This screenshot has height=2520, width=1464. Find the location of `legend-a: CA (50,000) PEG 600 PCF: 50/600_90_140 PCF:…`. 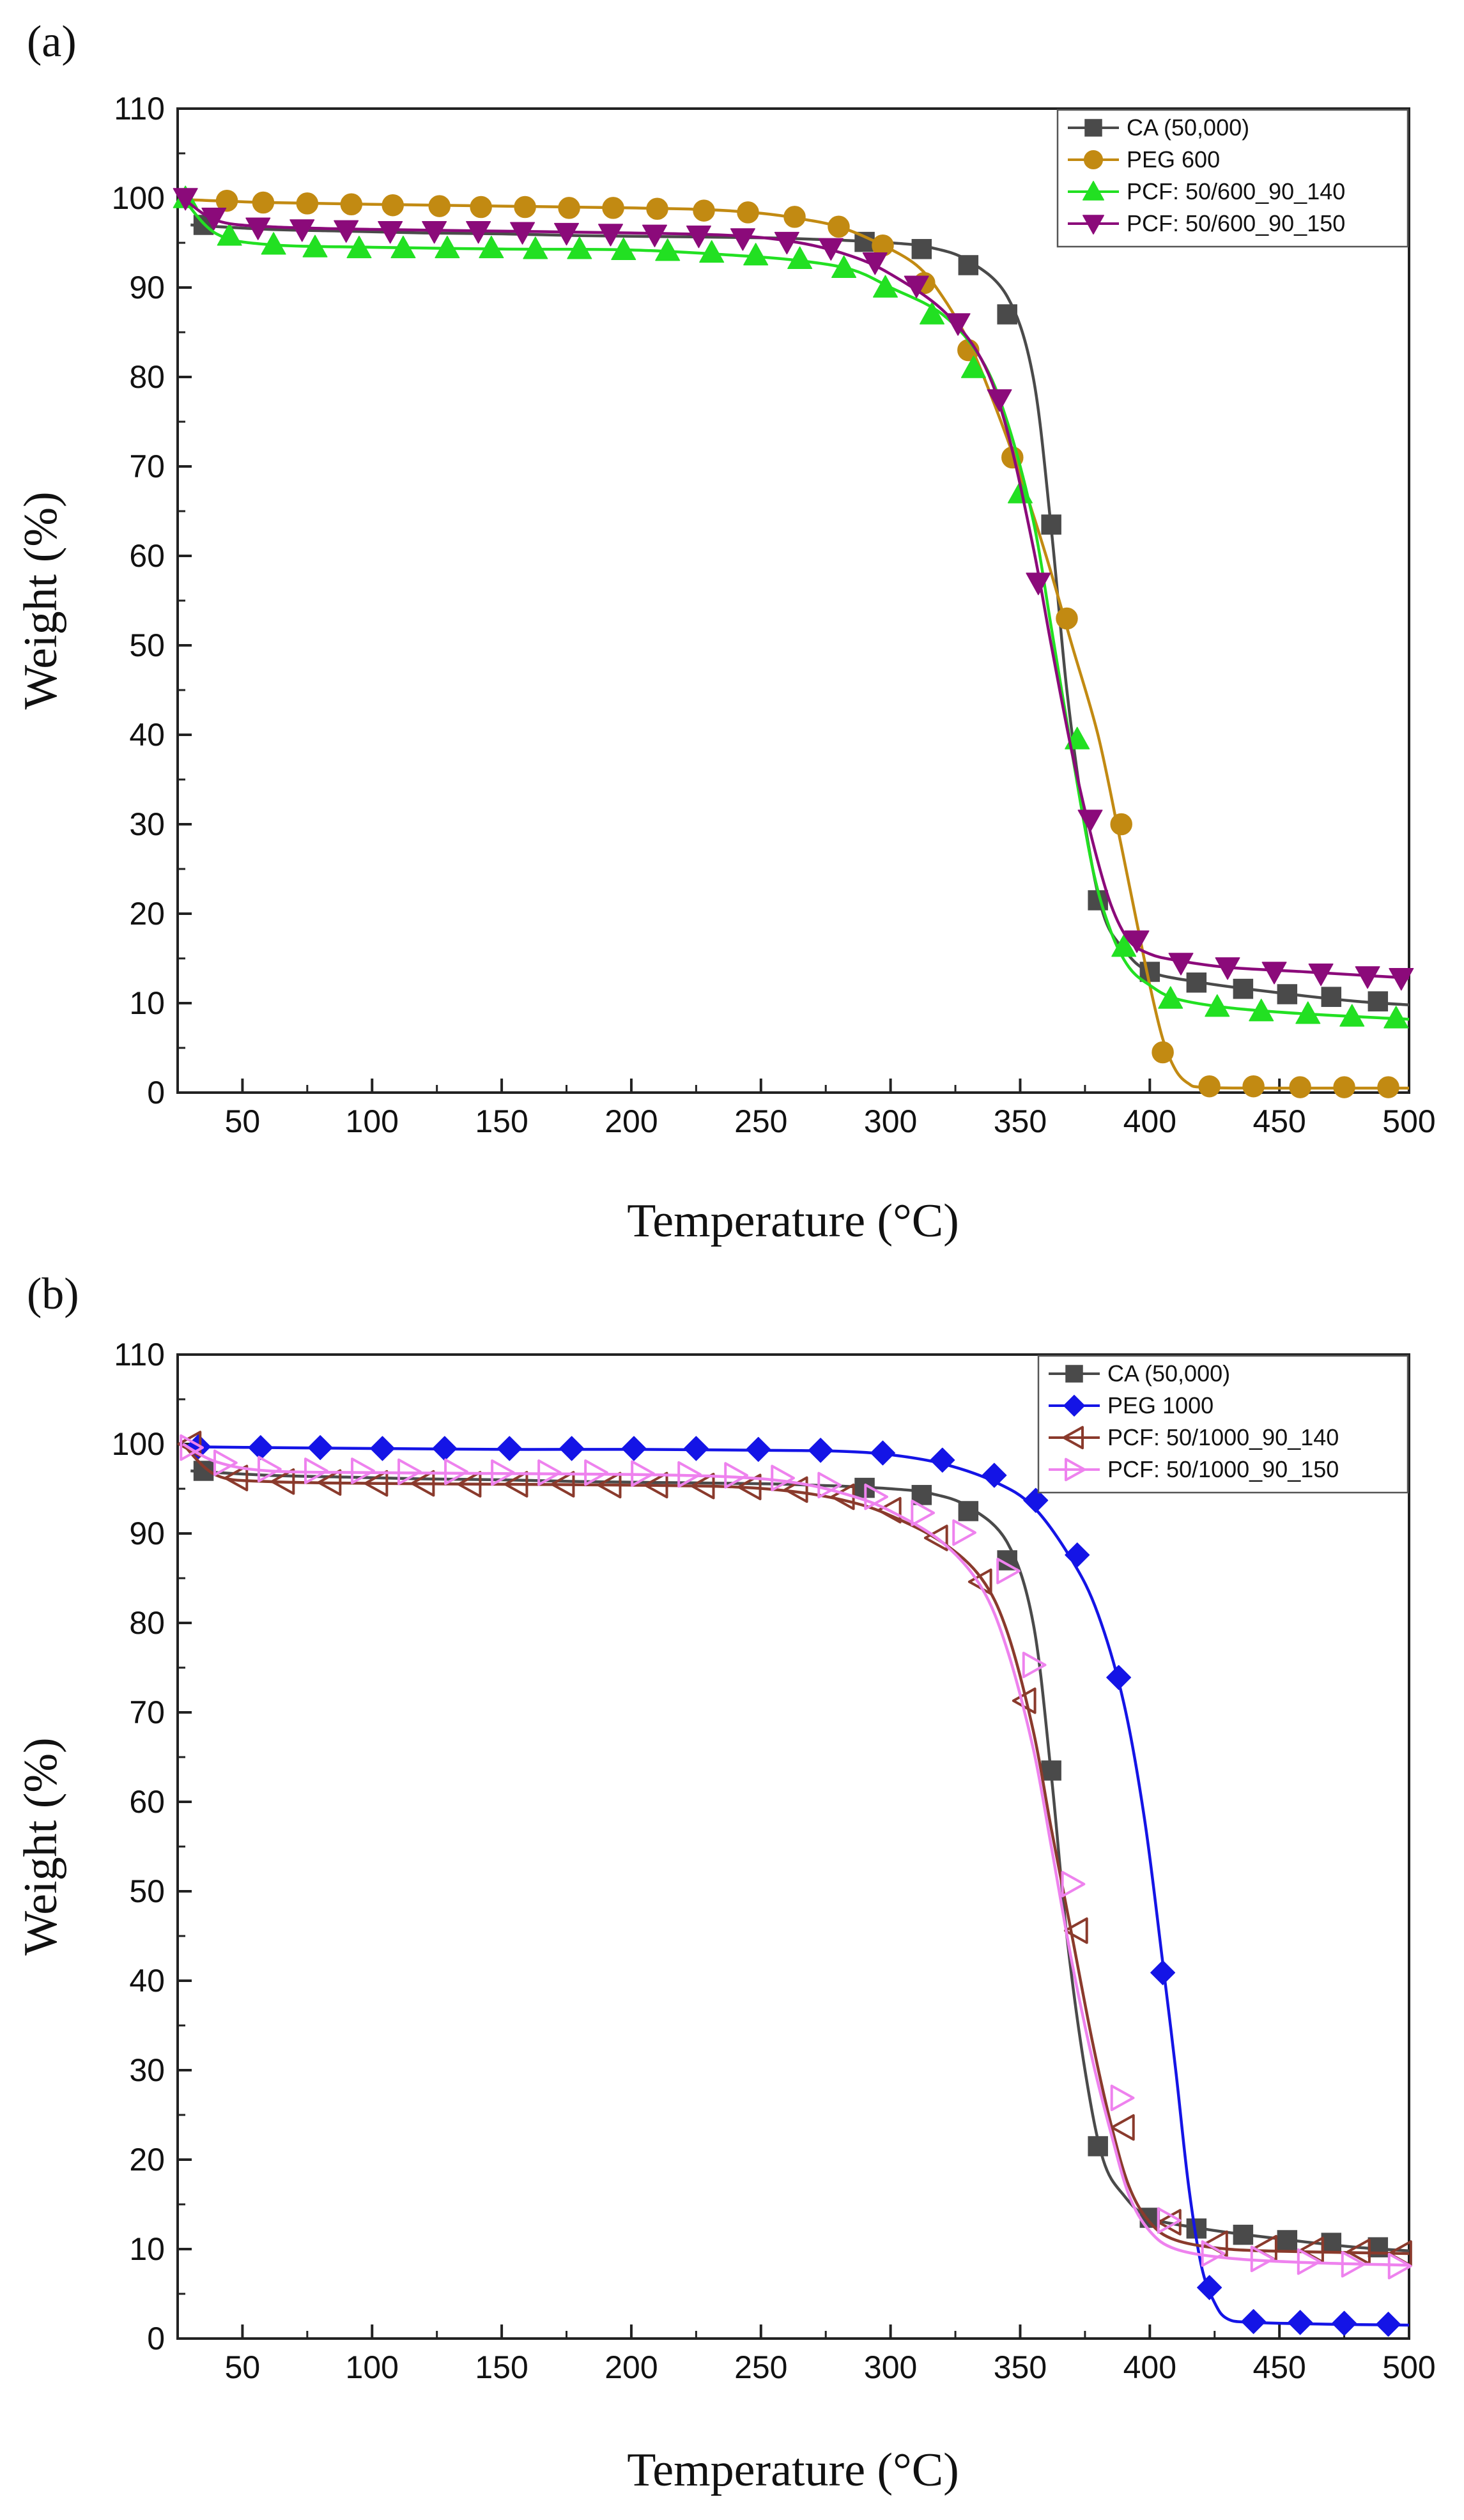

legend-a: CA (50,000) PEG 600 PCF: 50/600_90_140 PCF:… is located at coordinates (1232, 178).